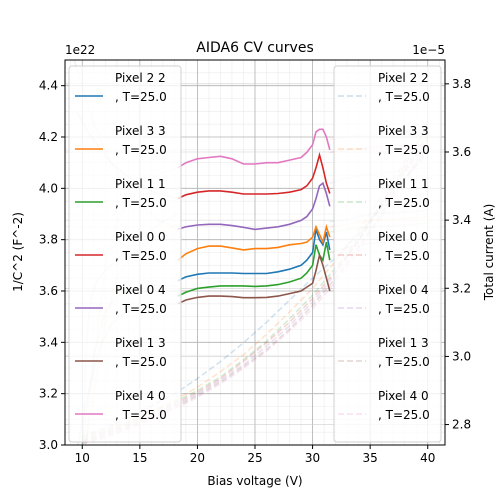 The image size is (500, 500). I want to click on y-tick-label: 3.4, so click(48, 342).